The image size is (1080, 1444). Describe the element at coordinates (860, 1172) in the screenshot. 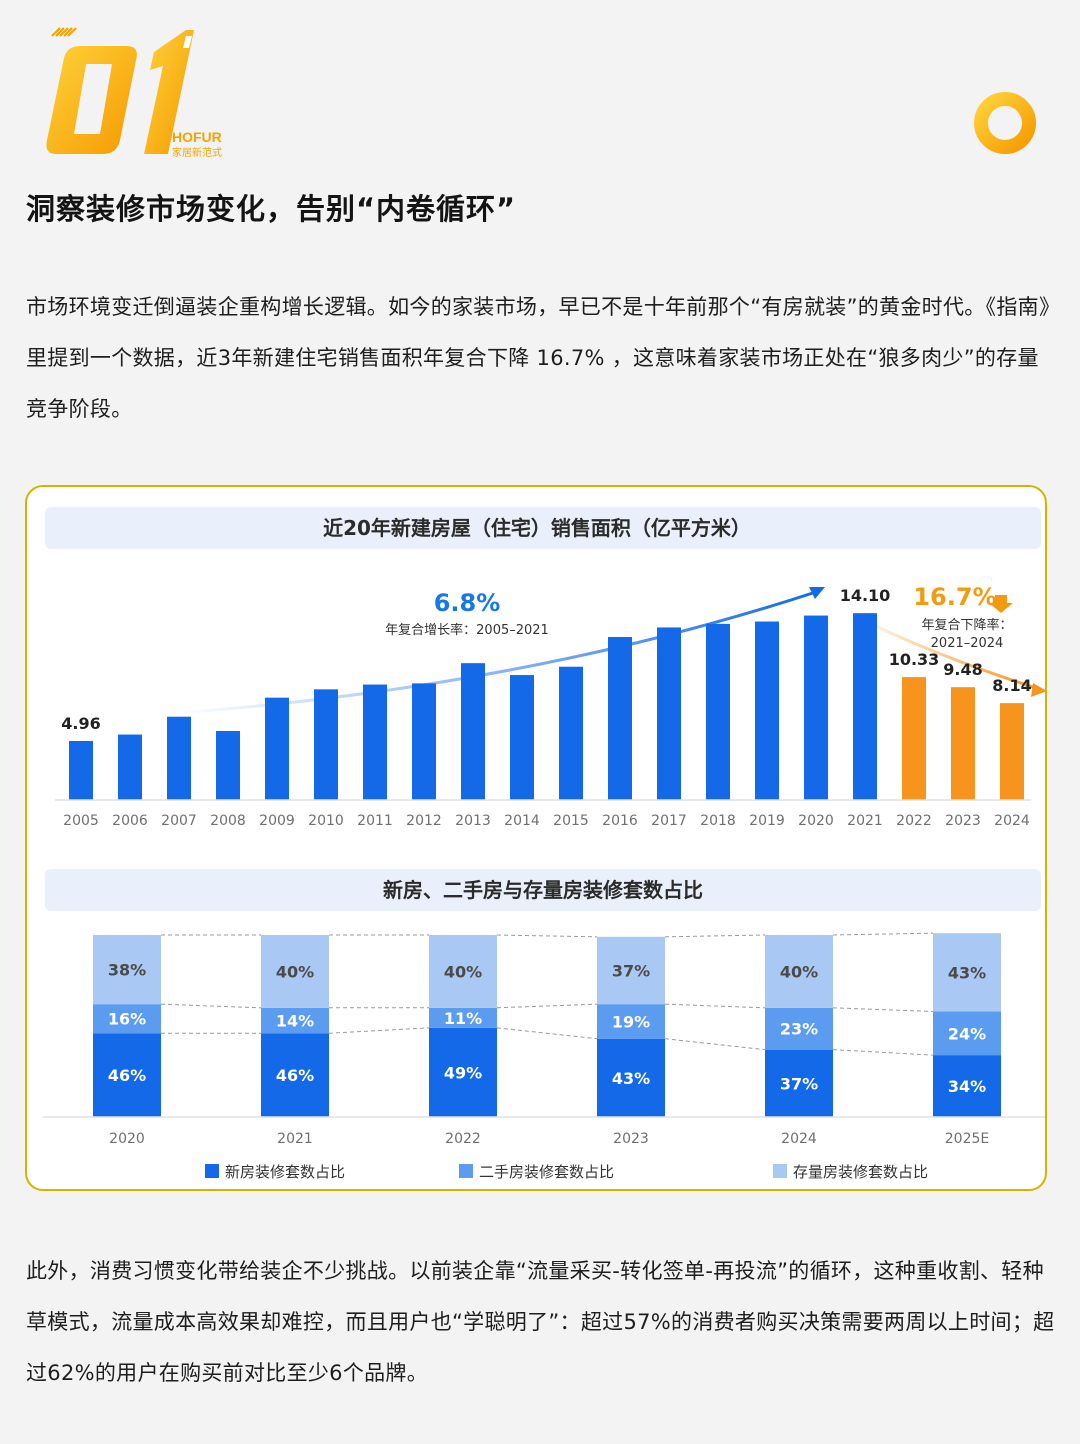

I see `legend-label-2: 存量房装修套数占比` at that location.